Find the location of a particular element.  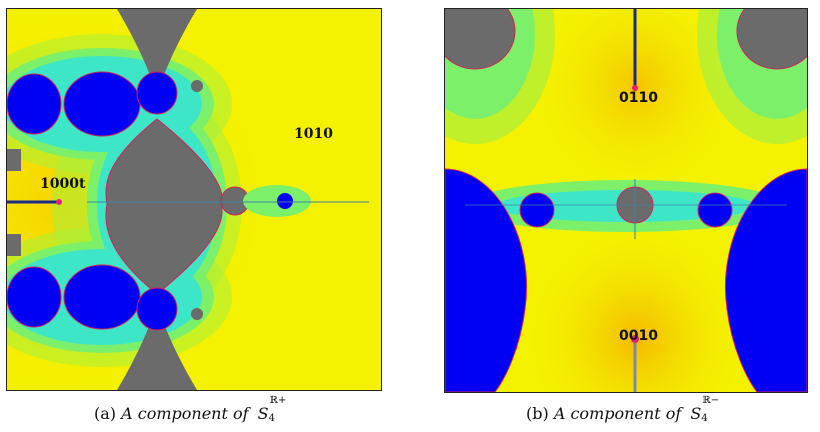

caption-a-superscript: ℝ+ is located at coordinates (278, 400).